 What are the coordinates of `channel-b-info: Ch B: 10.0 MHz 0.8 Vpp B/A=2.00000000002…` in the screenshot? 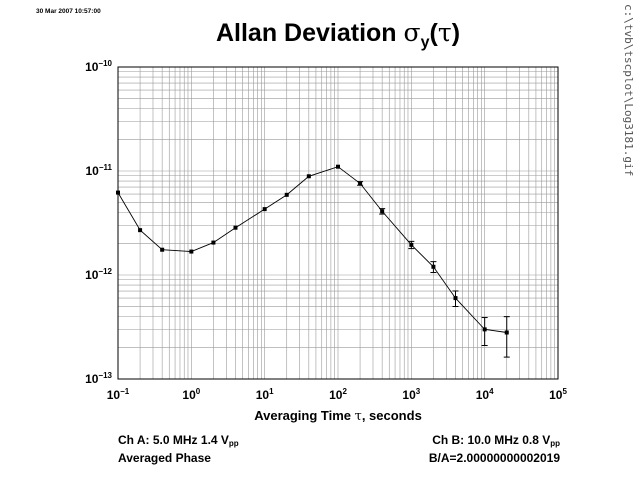 It's located at (494, 449).